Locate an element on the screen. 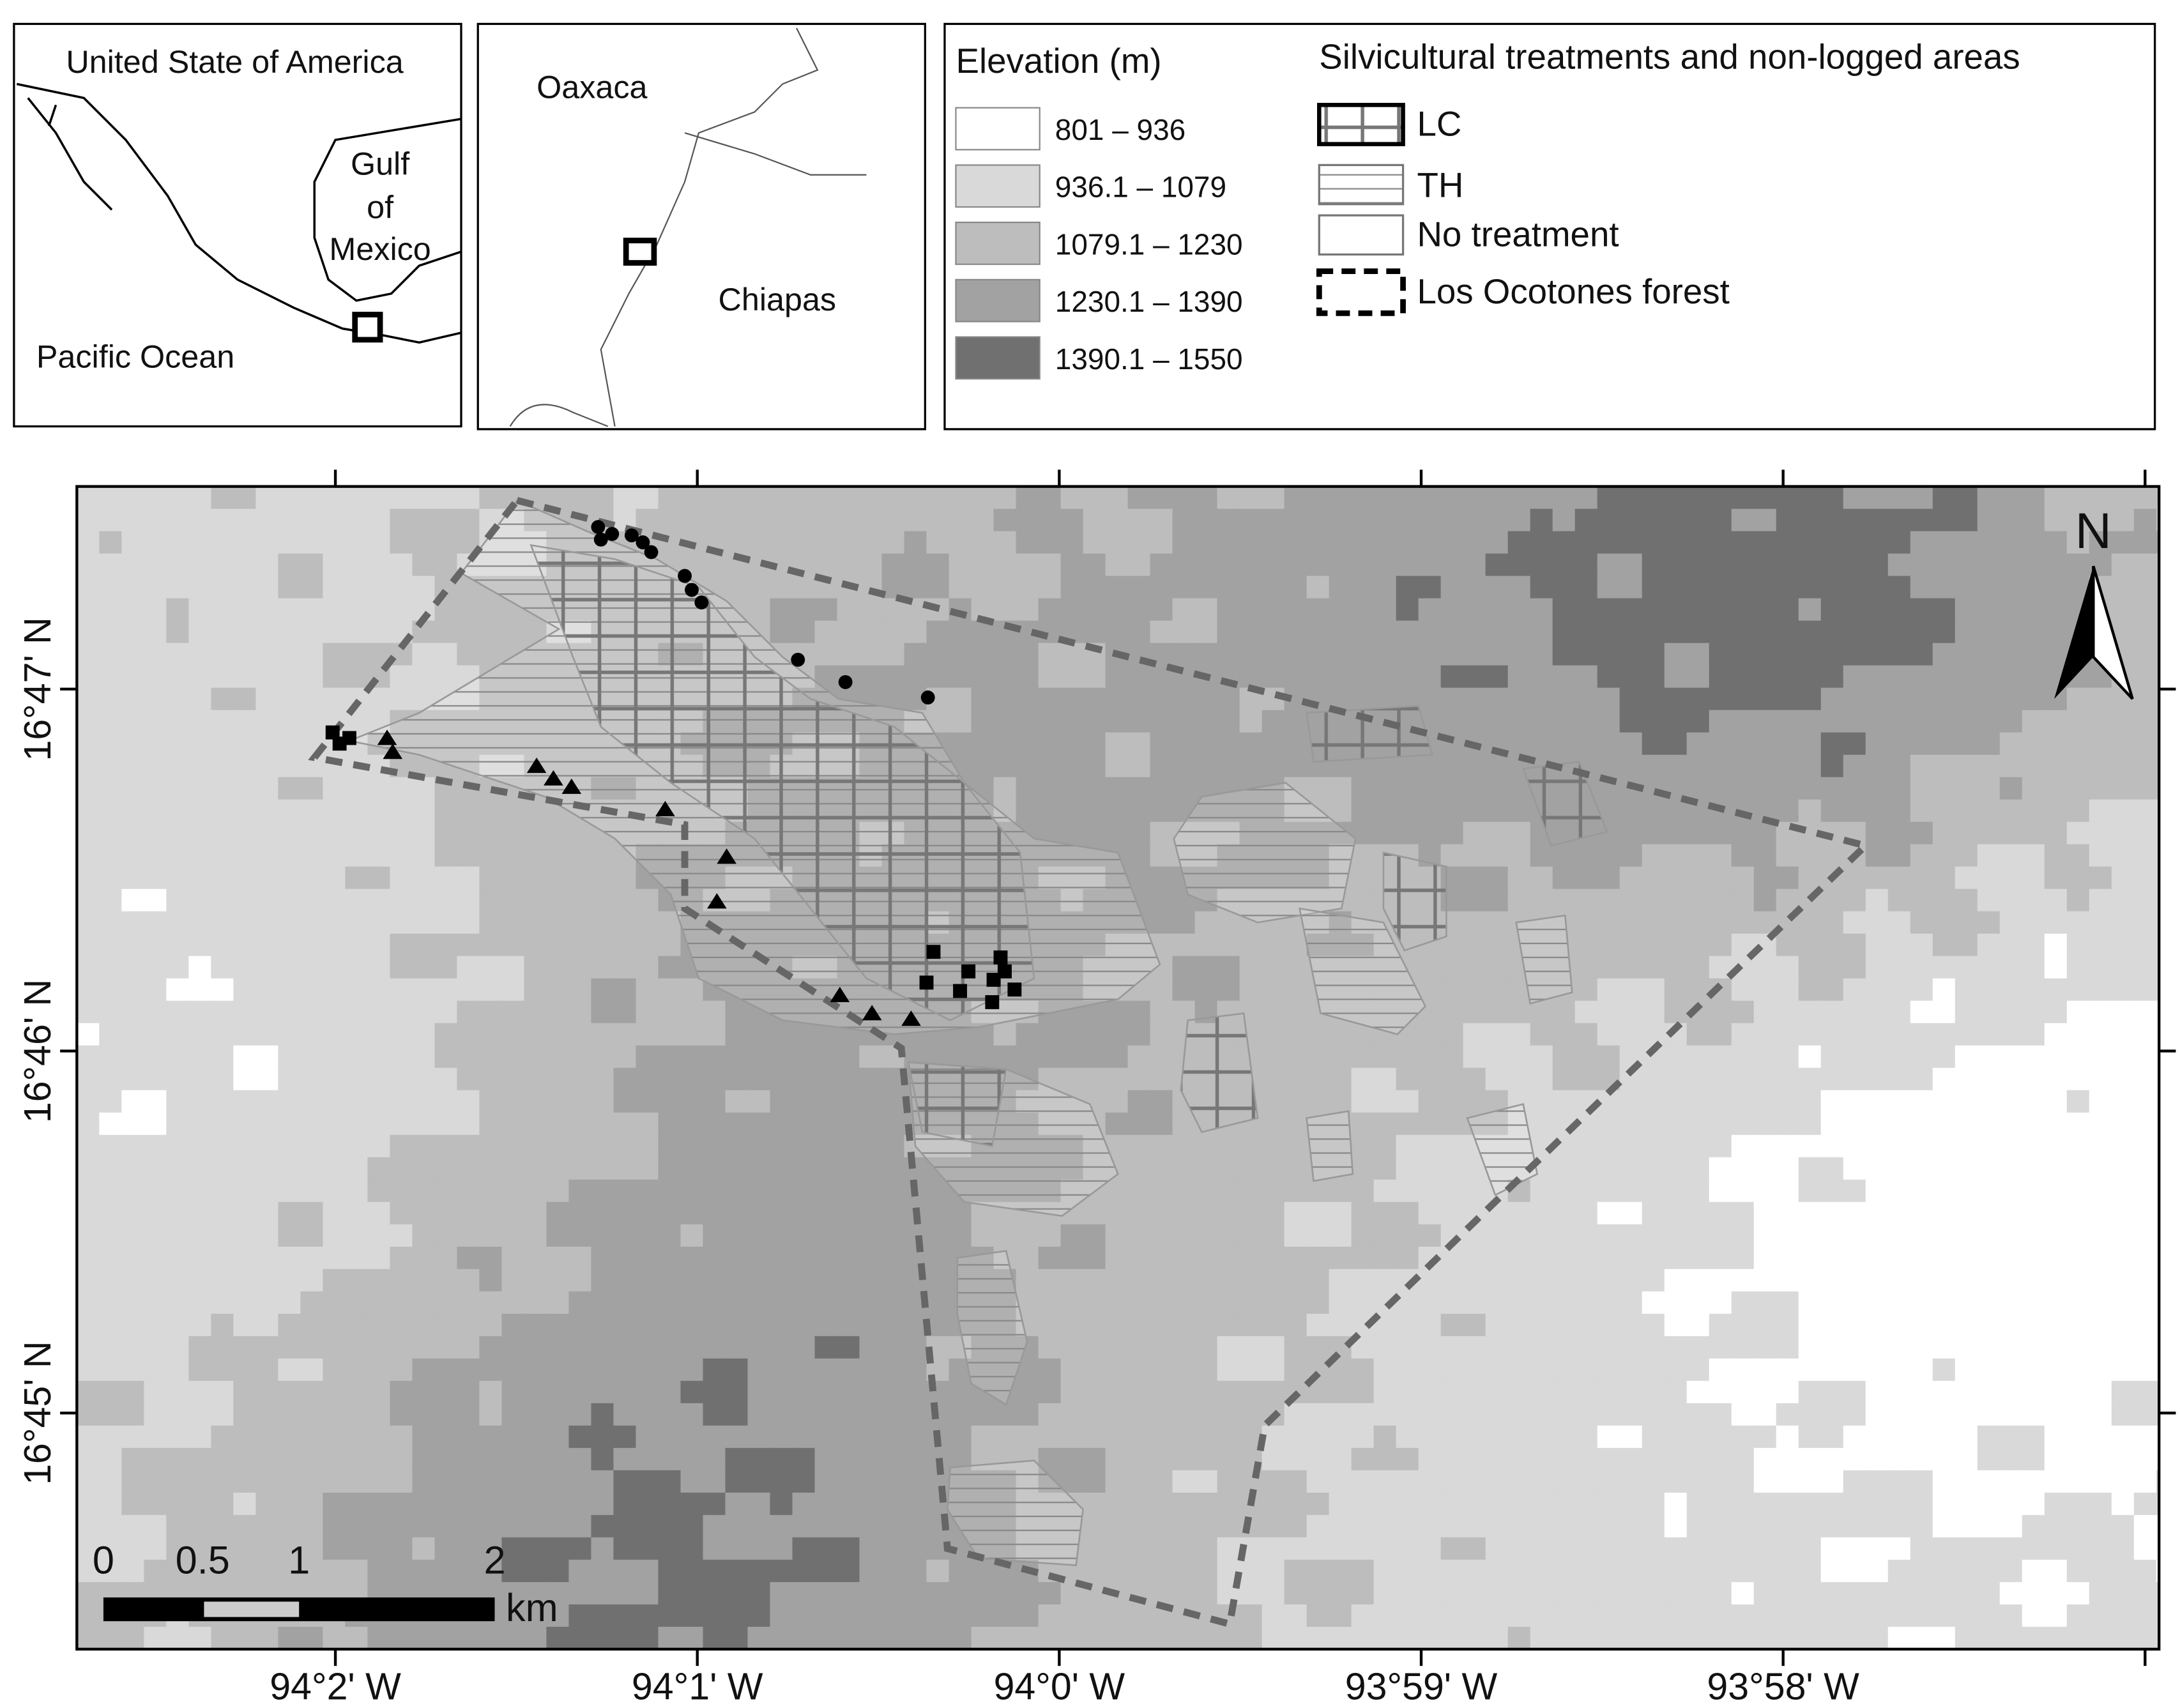 The width and height of the screenshot is (2180, 1708). legend-item: No treatment is located at coordinates (1518, 234).